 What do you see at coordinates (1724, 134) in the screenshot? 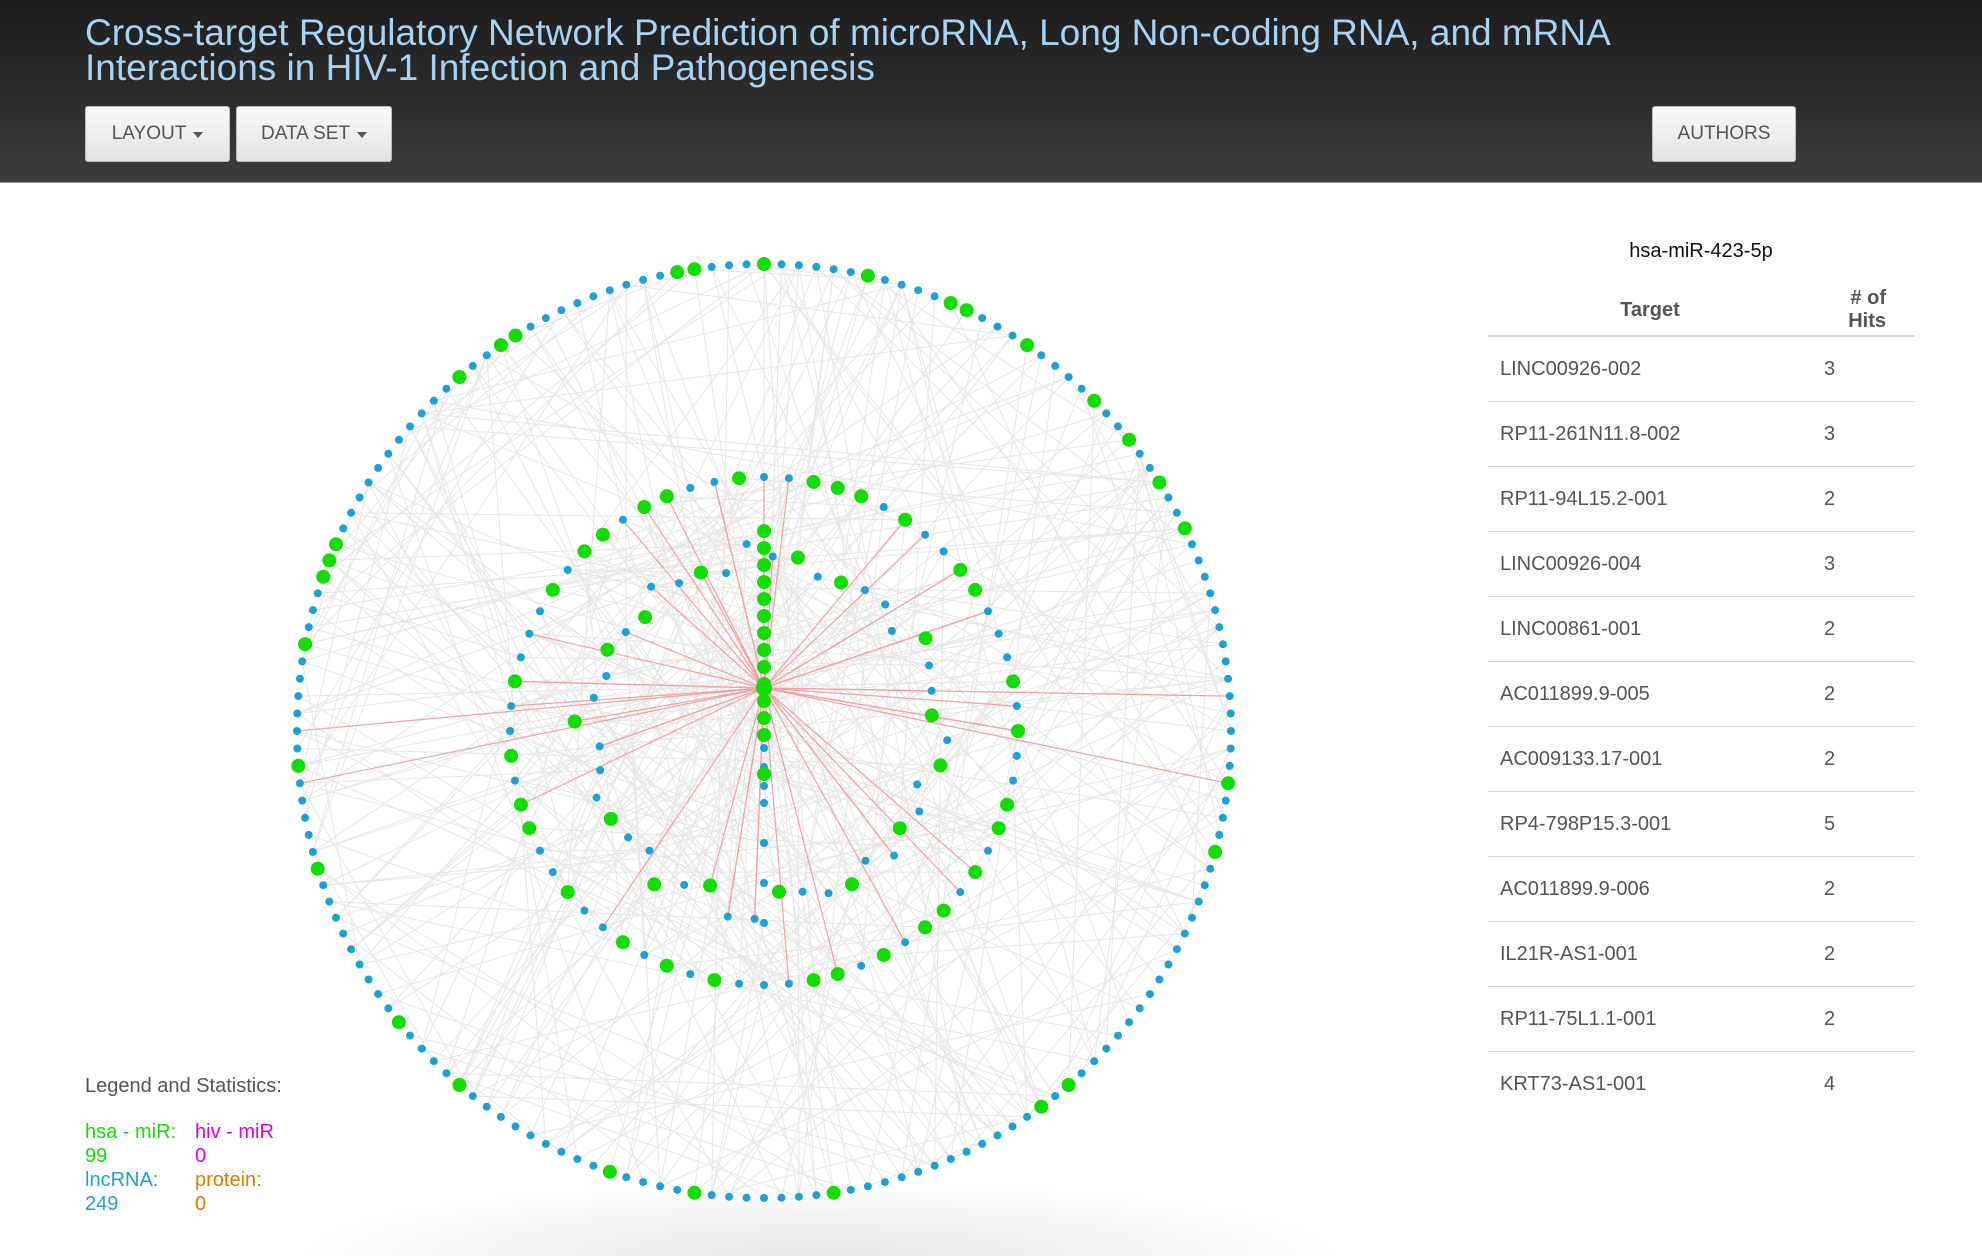
I see `authors-button: AUTHORS` at bounding box center [1724, 134].